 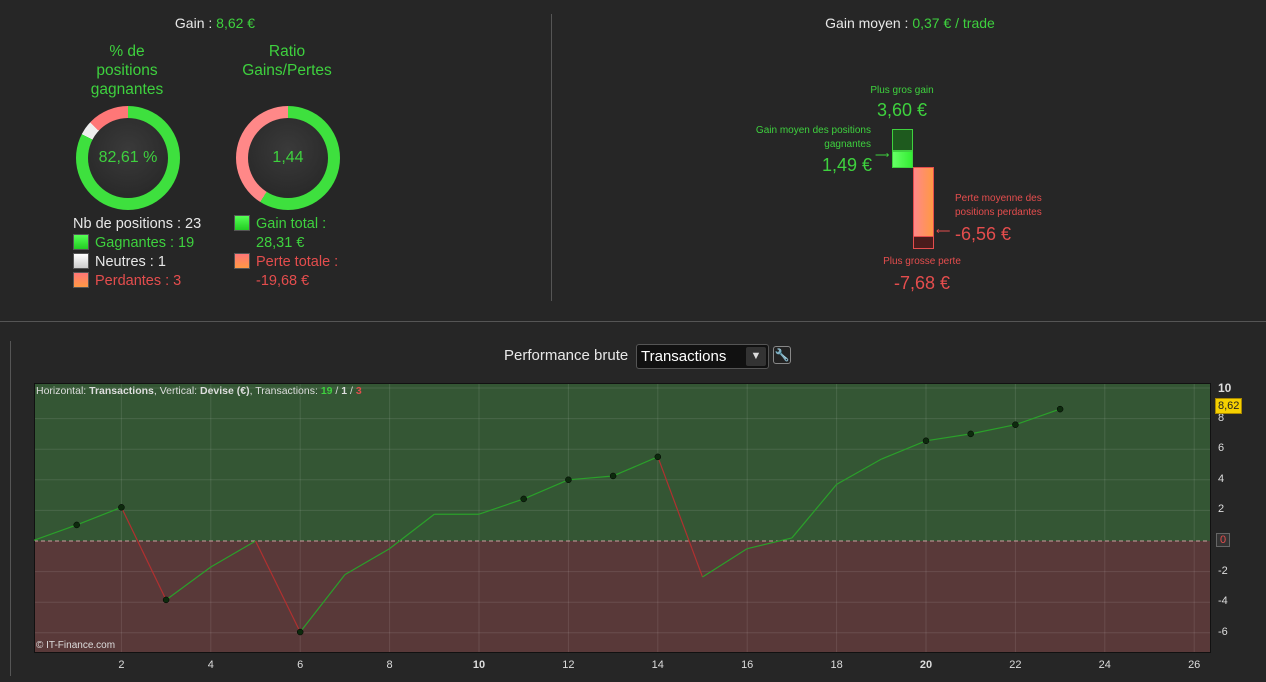 What do you see at coordinates (344, 391) in the screenshot?
I see `neutral-count: 1` at bounding box center [344, 391].